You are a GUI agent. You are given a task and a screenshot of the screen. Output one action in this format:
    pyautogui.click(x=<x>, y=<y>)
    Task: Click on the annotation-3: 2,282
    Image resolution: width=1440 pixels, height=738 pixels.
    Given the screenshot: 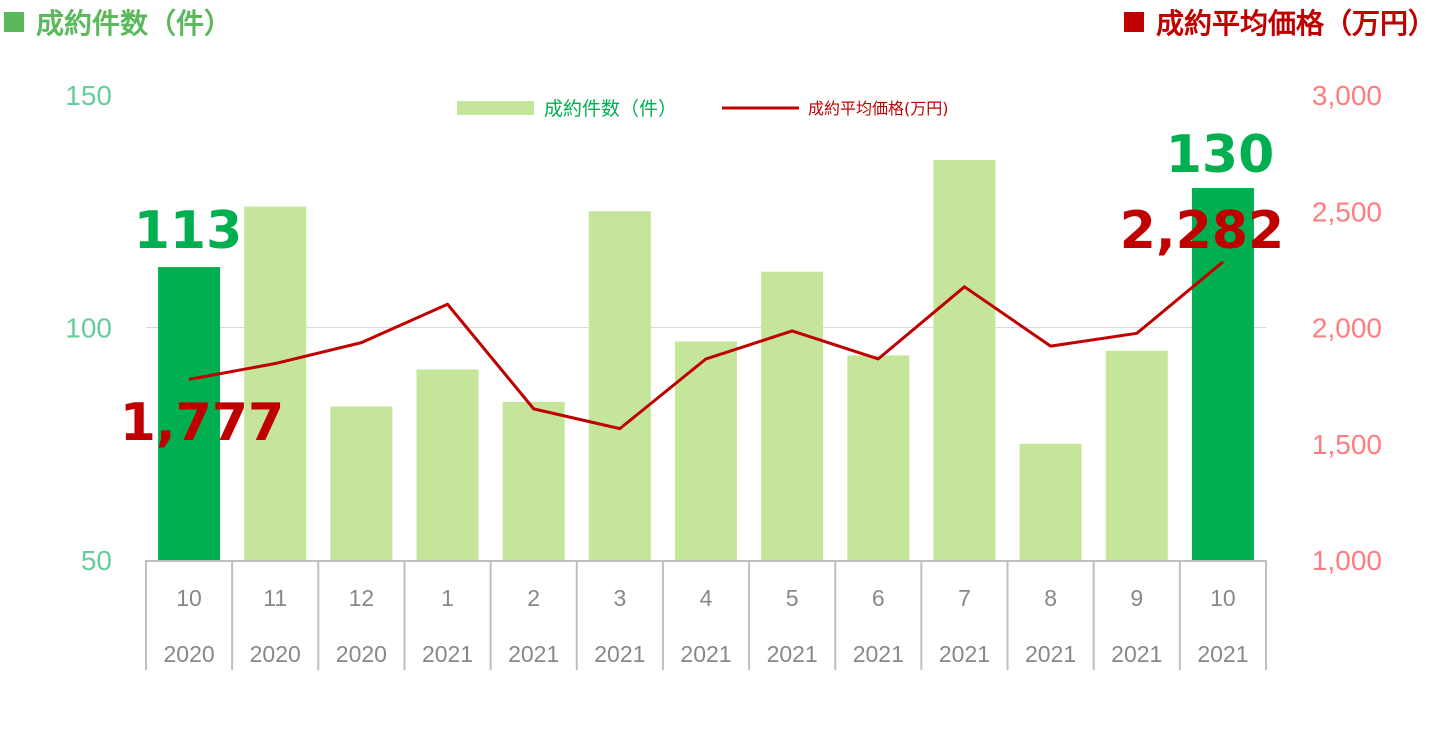 What is the action you would take?
    pyautogui.click(x=1202, y=231)
    